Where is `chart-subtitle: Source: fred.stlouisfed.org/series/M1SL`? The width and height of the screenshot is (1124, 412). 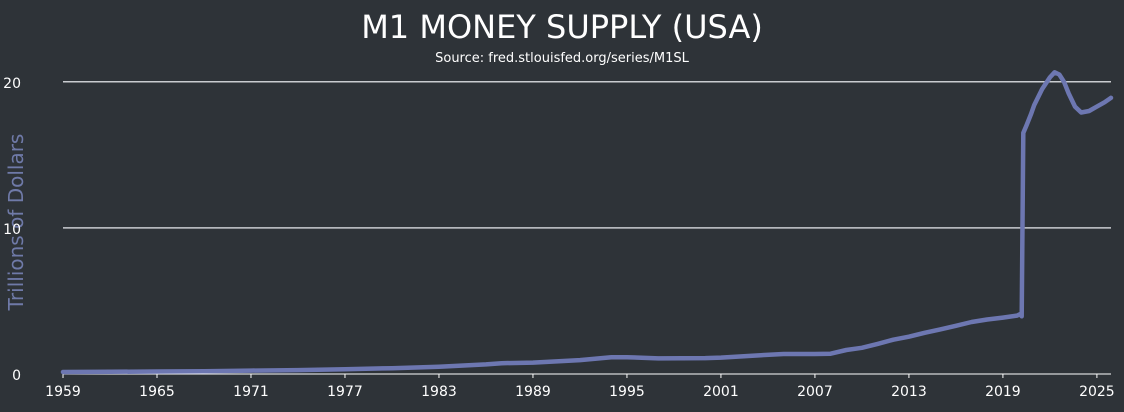
chart-subtitle: Source: fred.stlouisfed.org/series/M1SL is located at coordinates (562, 58).